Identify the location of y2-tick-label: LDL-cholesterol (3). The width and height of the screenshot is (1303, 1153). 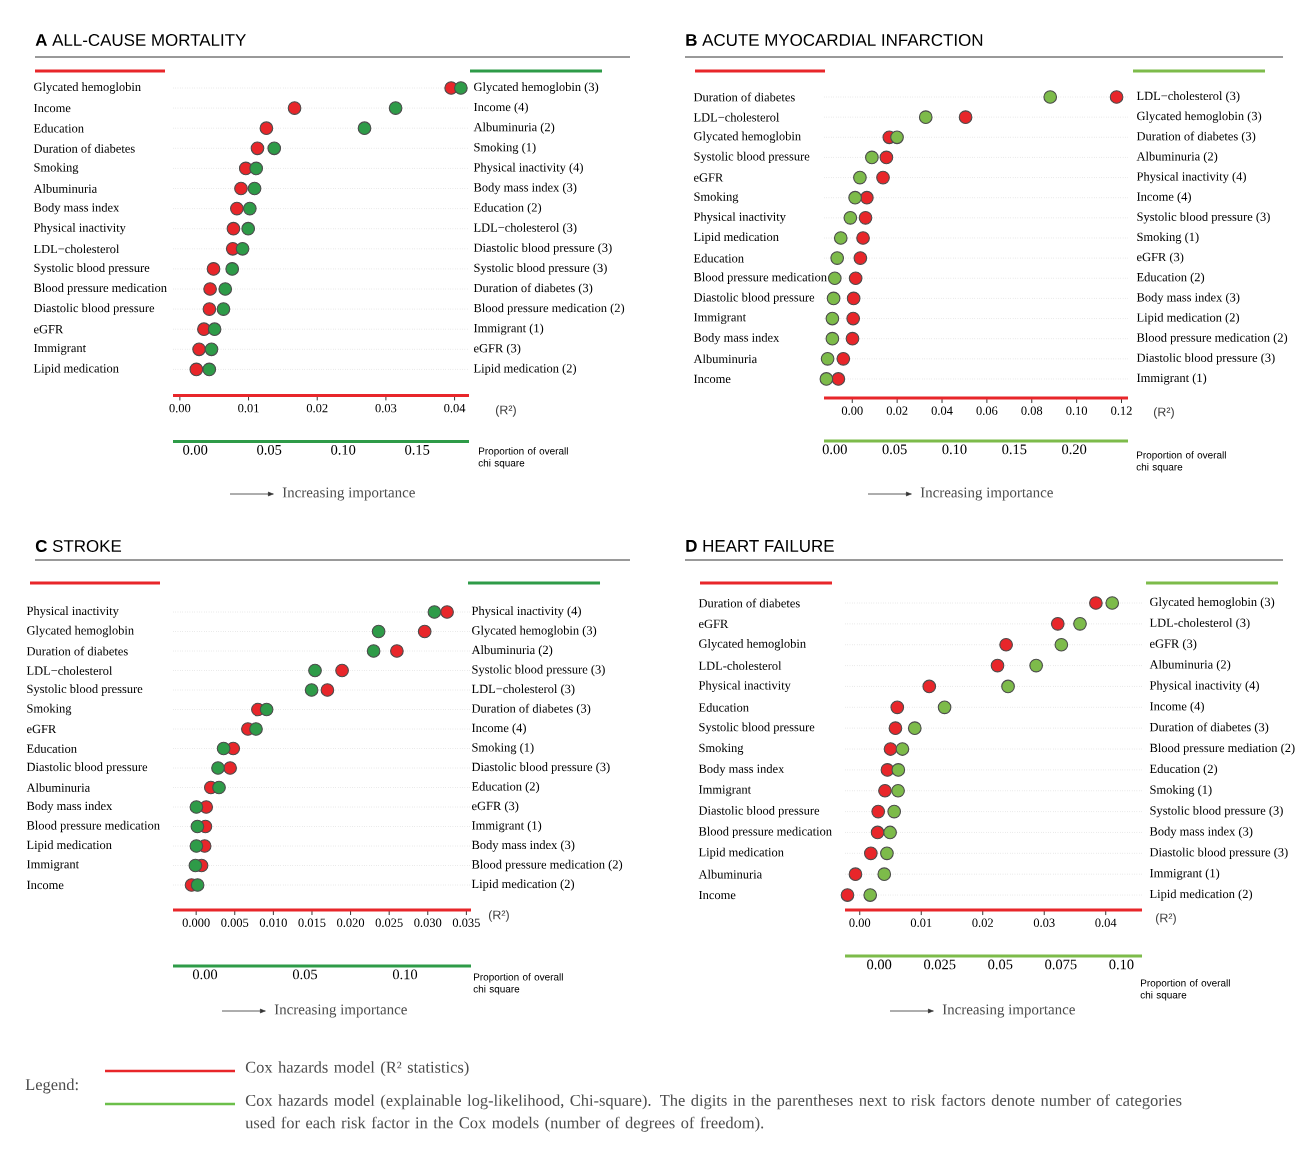
(1199, 624).